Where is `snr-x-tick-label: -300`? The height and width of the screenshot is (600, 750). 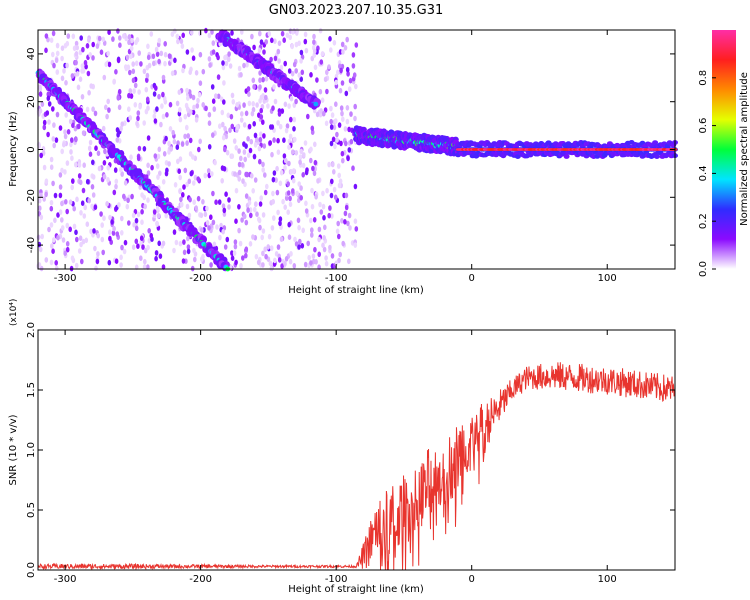 snr-x-tick-label: -300 is located at coordinates (65, 579).